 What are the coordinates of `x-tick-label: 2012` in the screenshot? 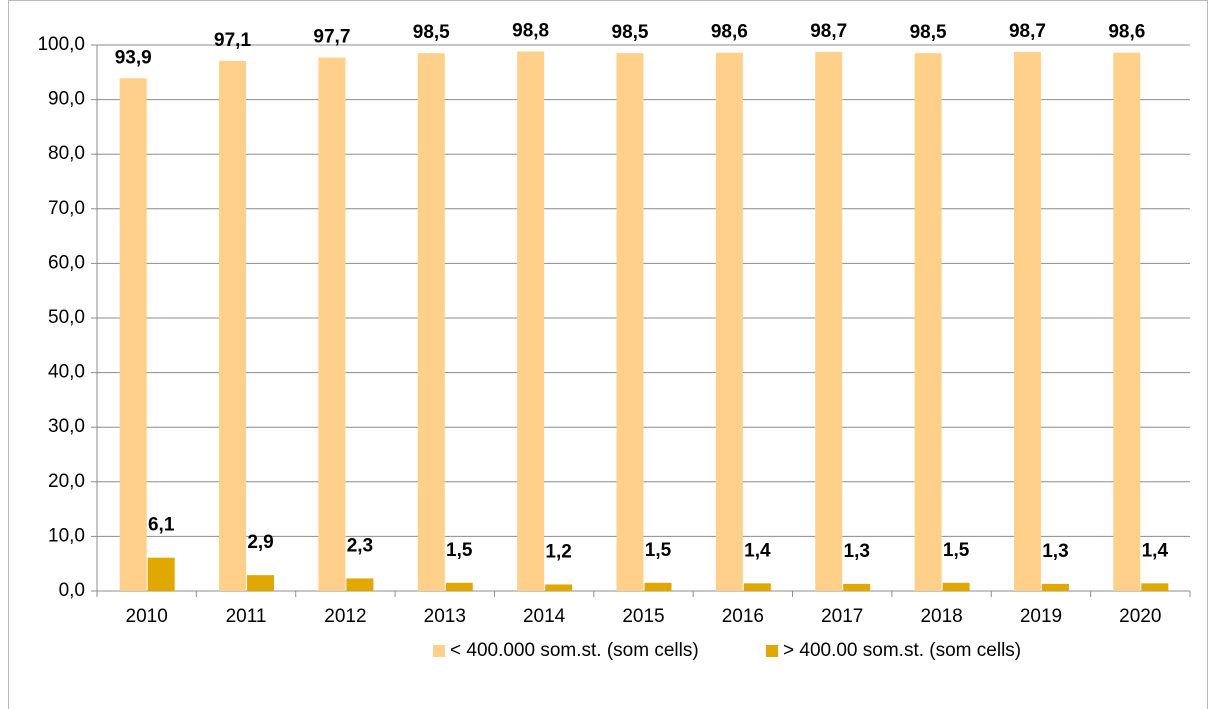 It's located at (345, 616).